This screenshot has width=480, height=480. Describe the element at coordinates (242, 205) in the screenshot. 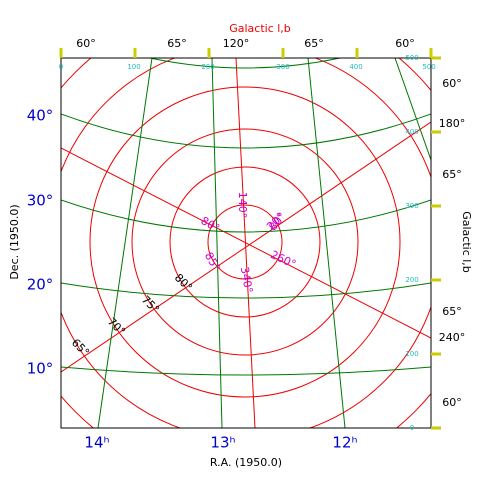

I see `grid-label: 140°` at that location.